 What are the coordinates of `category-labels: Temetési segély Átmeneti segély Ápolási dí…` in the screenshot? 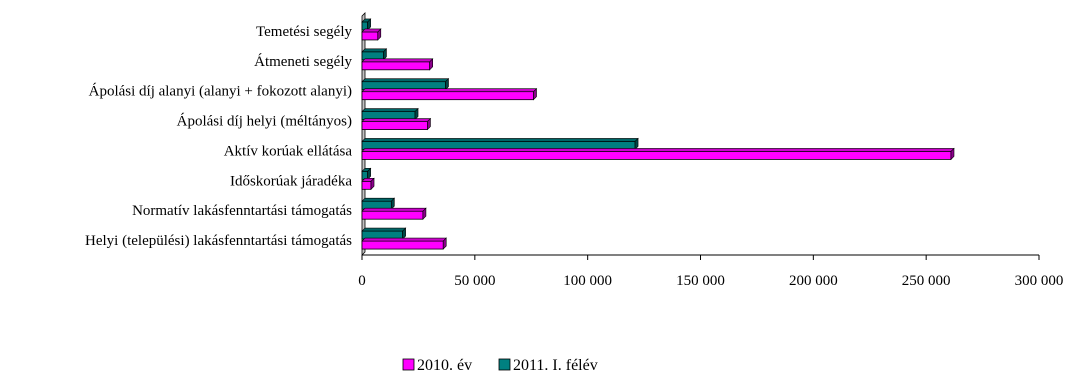 It's located at (218, 136).